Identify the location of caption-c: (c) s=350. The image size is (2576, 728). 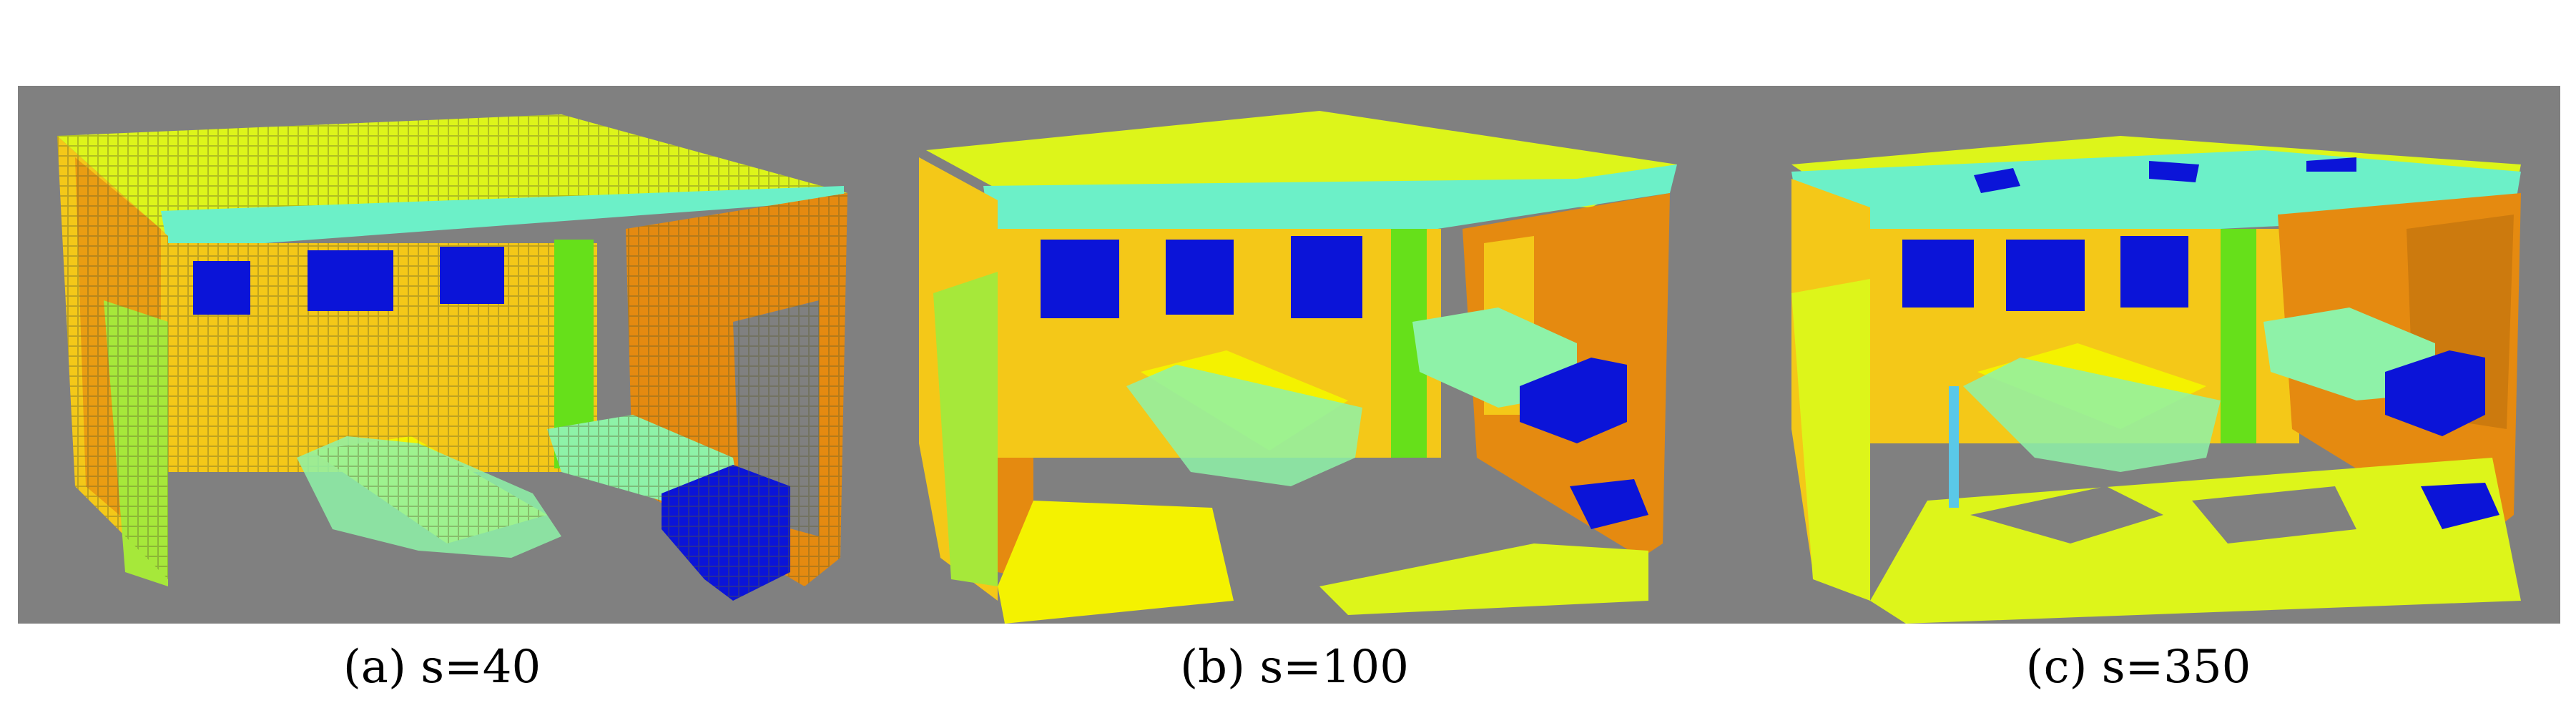
(2138, 667).